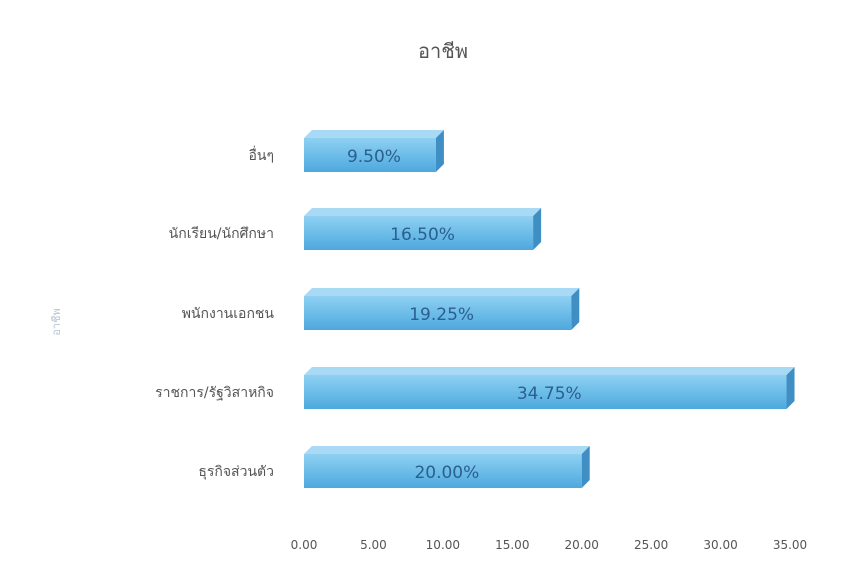  What do you see at coordinates (228, 314) in the screenshot?
I see `category-label: พนักงานเอกชน` at bounding box center [228, 314].